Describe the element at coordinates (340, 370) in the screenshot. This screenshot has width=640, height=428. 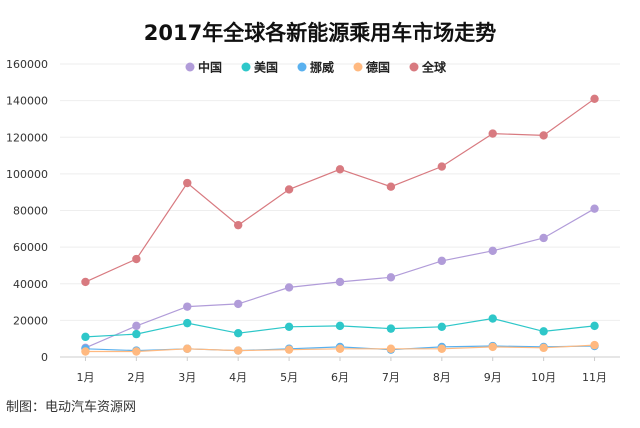
I see `x-axis: 1月 2月 3月 4月 5月 6月 7月 8月 9月 10月 11月` at that location.